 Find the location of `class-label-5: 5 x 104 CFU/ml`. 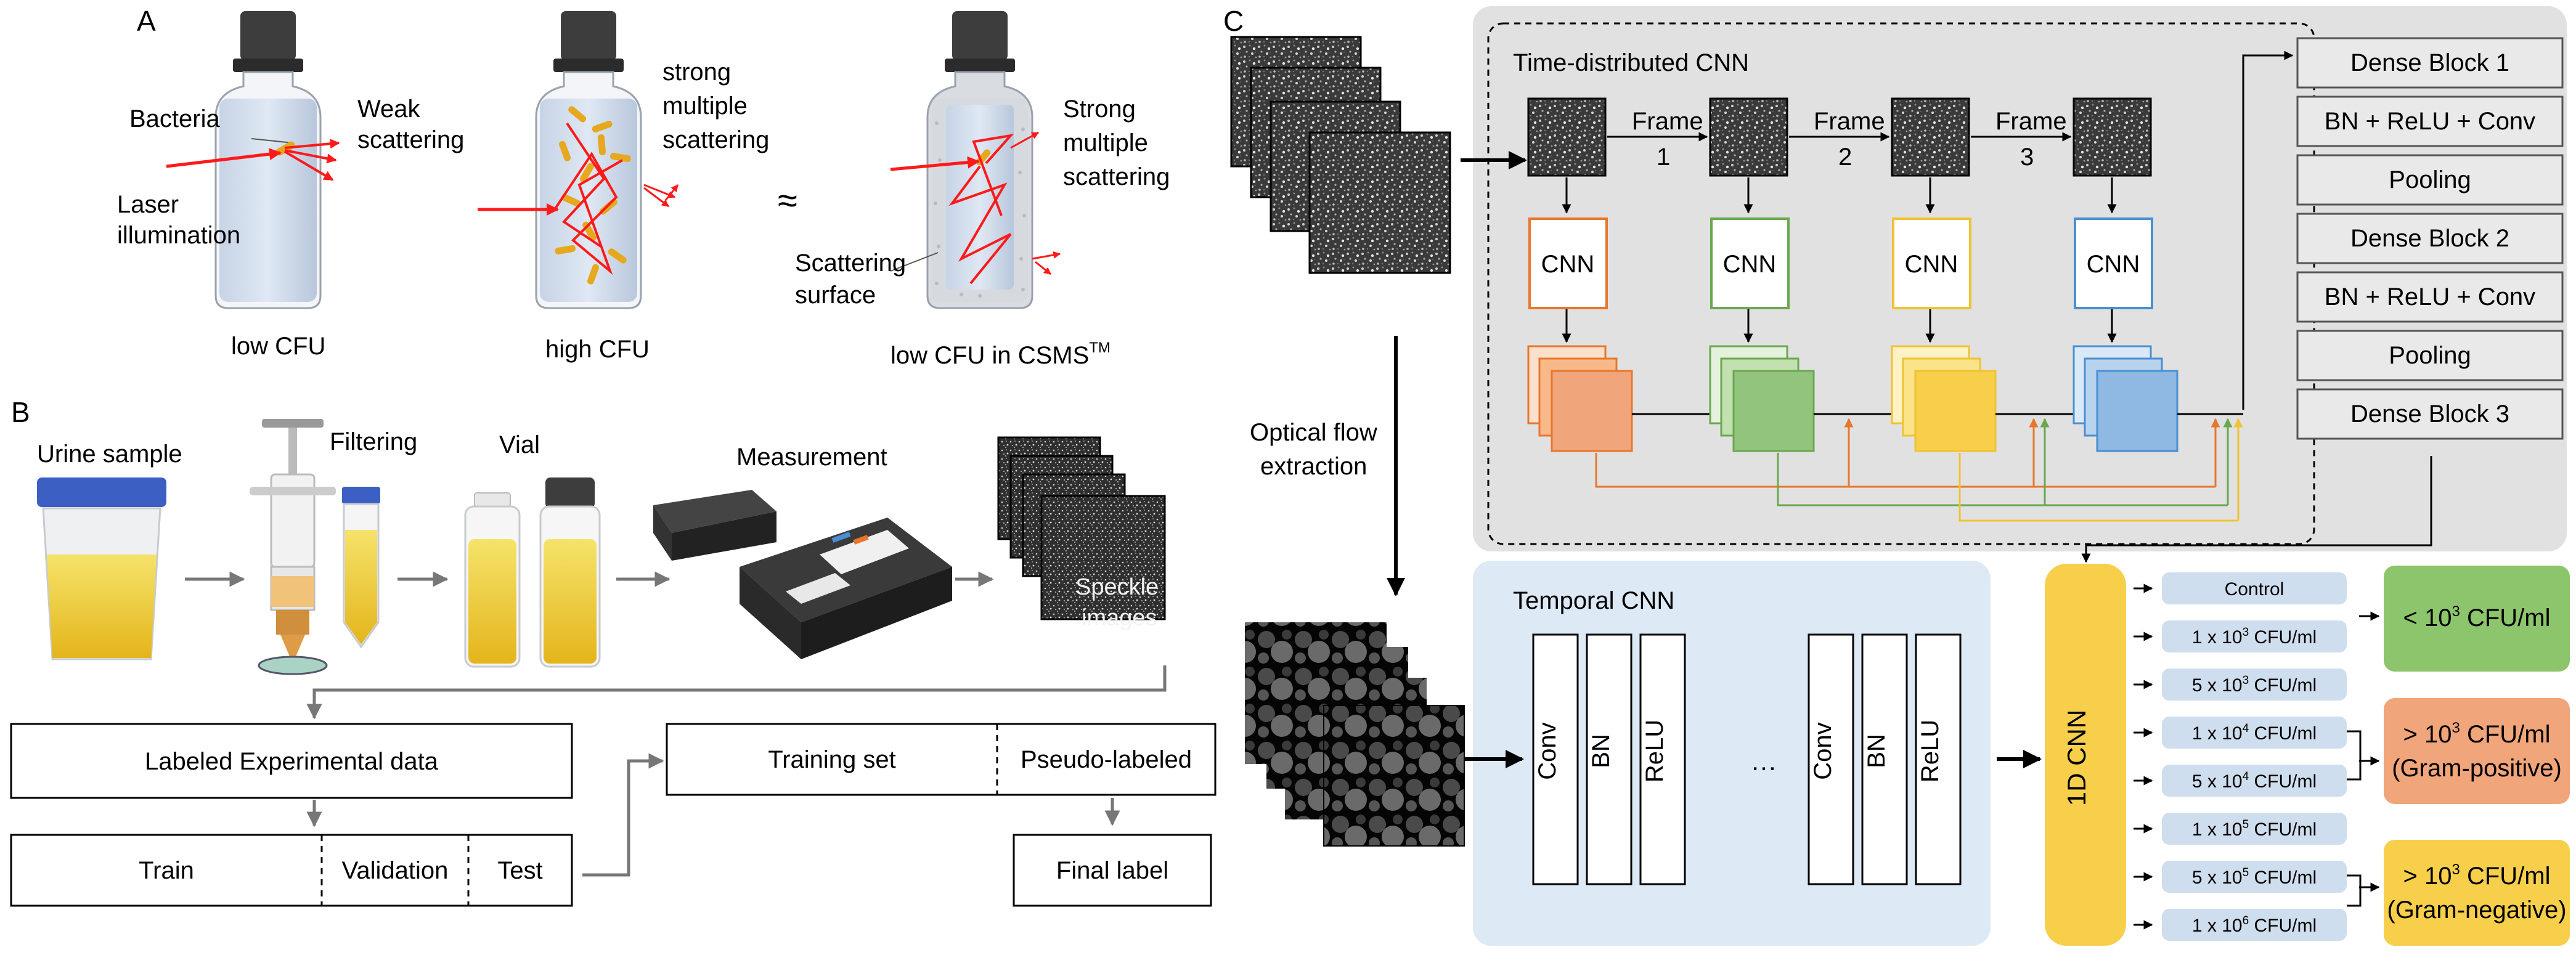

class-label-5: 5 x 104 CFU/ml is located at coordinates (2254, 781).